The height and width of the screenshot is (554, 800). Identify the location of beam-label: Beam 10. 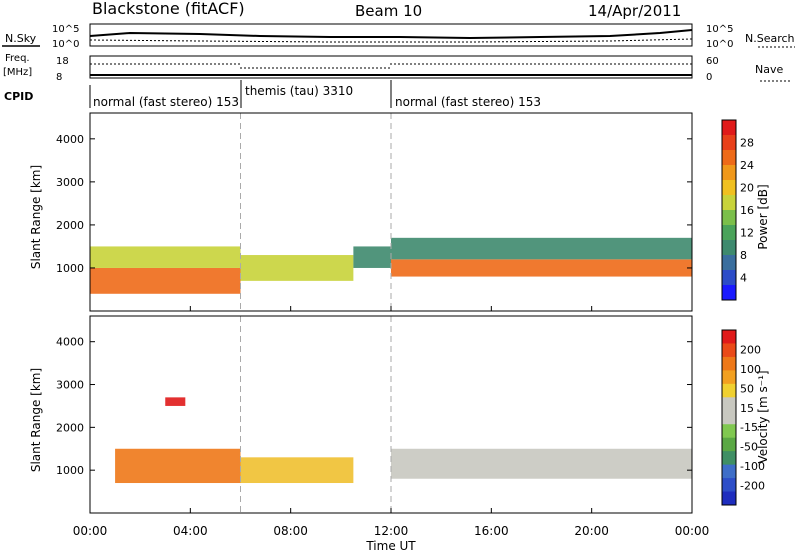
(388, 11).